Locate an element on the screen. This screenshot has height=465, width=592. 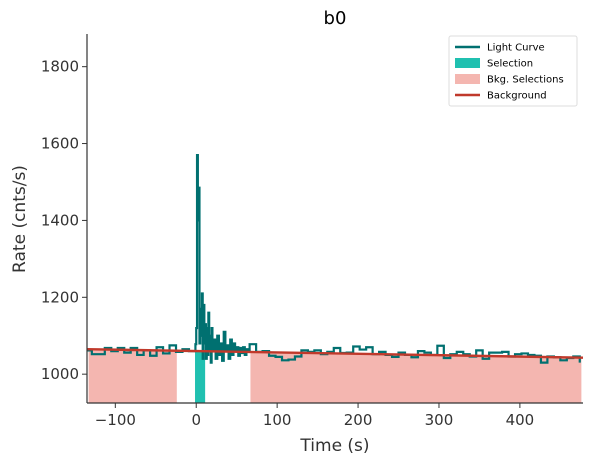
x-ticks: −100 0 100 200 300 400 is located at coordinates (314, 416).